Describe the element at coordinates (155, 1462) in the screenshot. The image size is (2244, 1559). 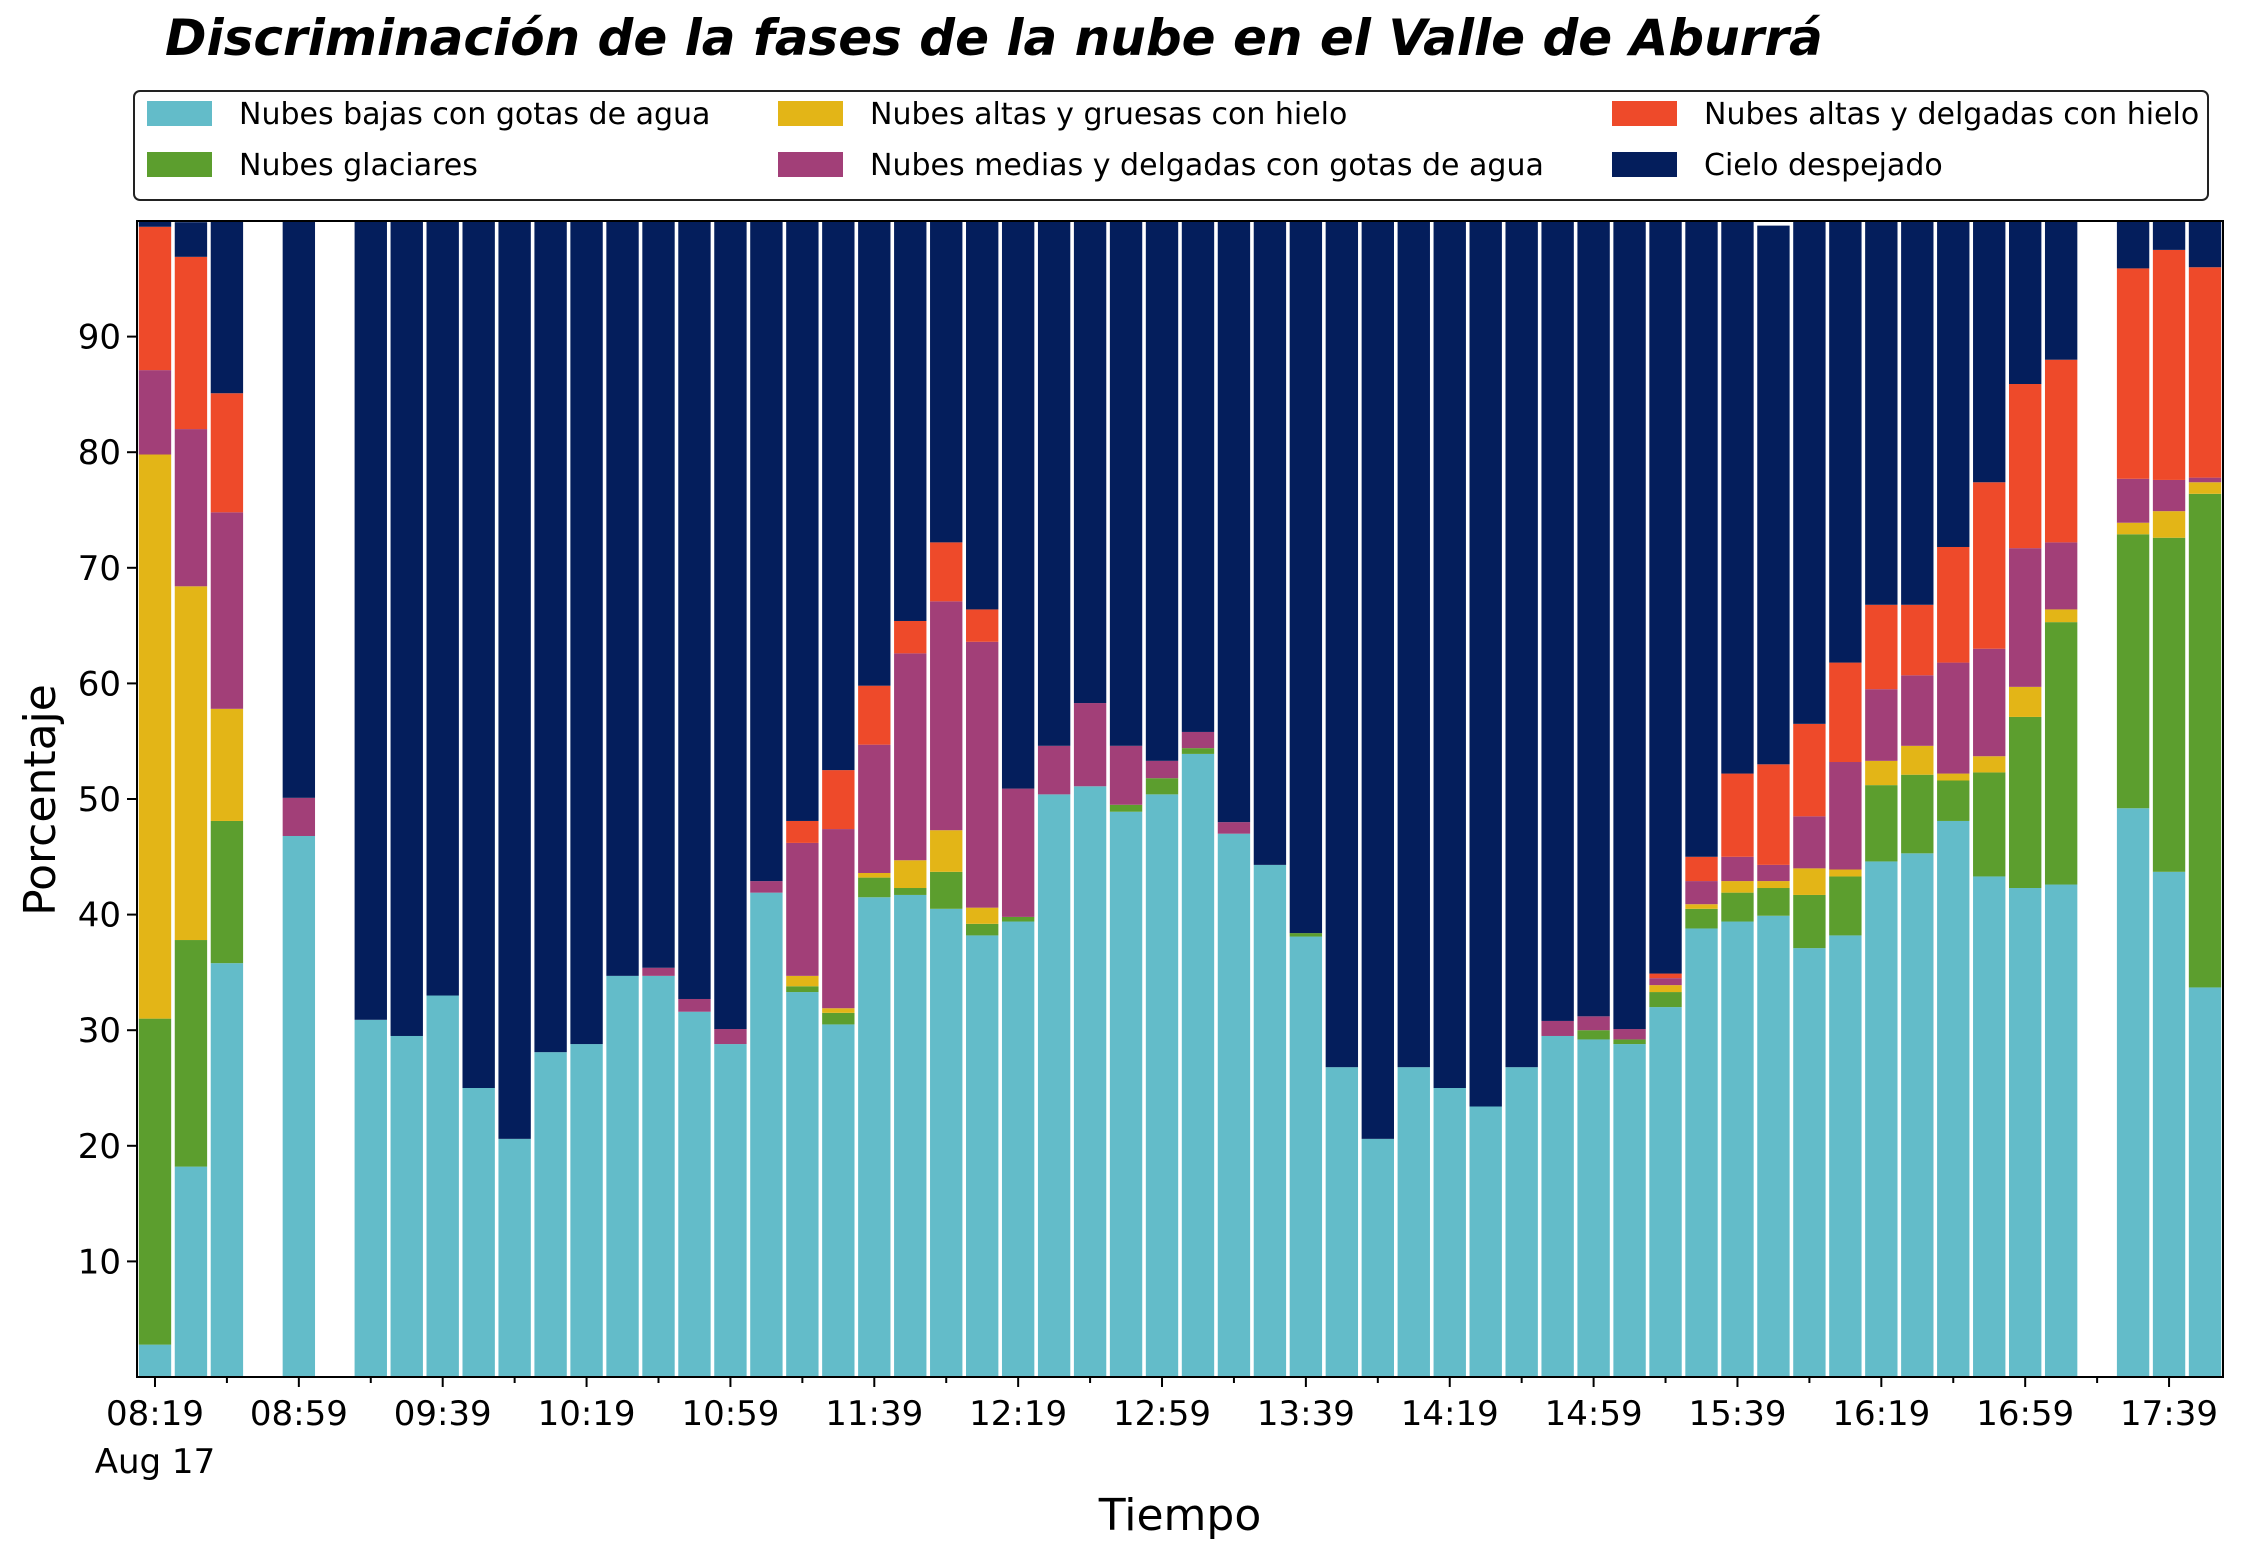
I see `x-tick-sublabel: Aug 17` at that location.